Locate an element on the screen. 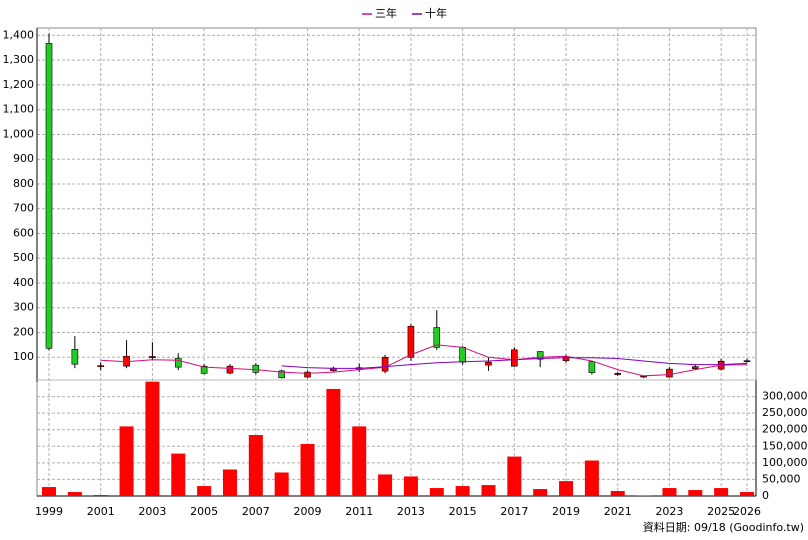  y-tick-label: 1,300 is located at coordinates (19, 59).